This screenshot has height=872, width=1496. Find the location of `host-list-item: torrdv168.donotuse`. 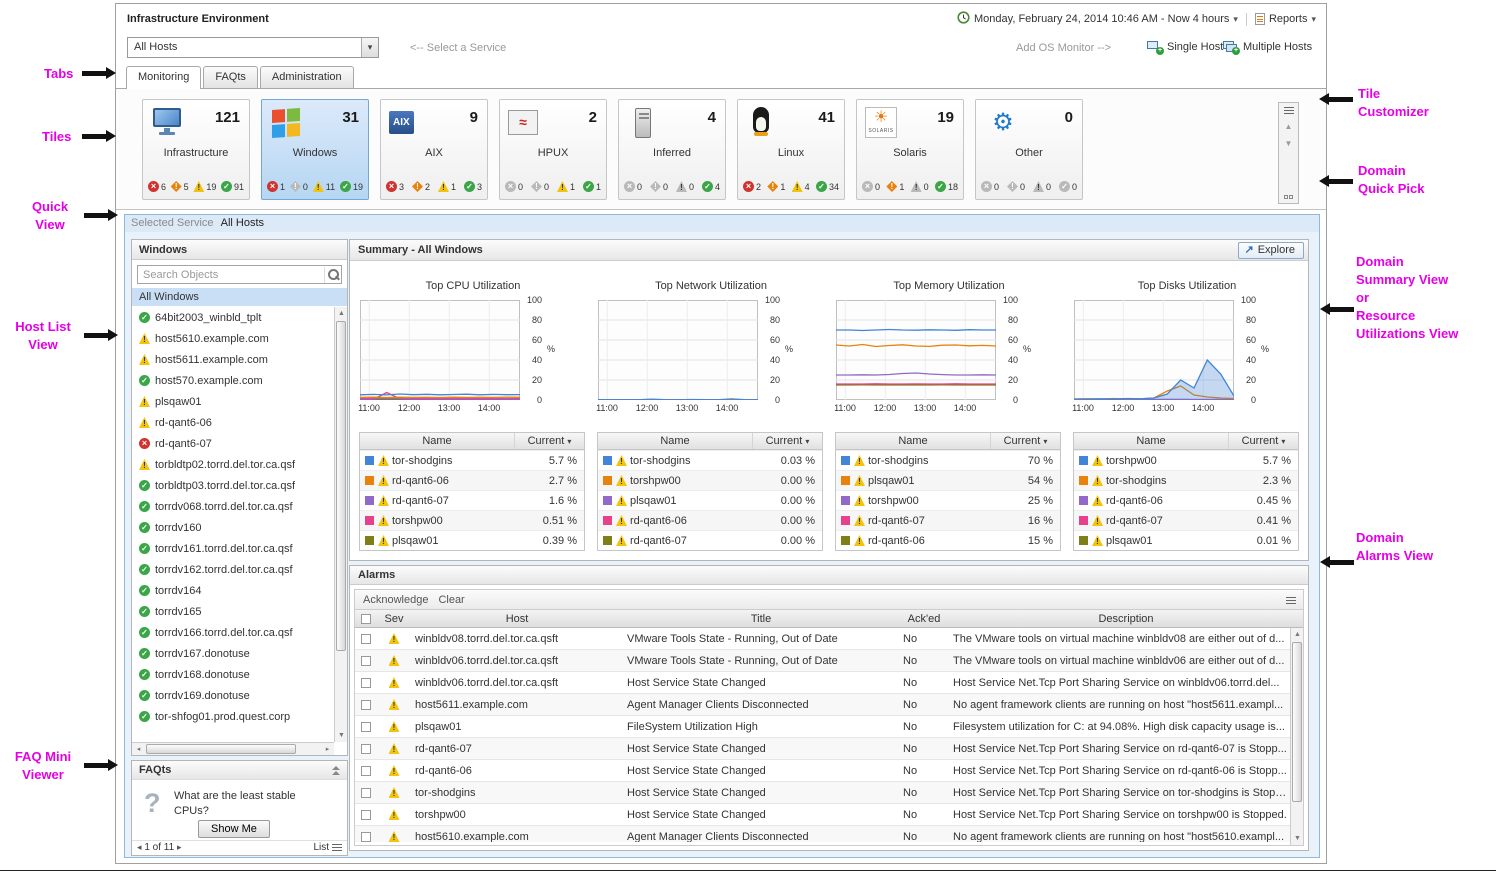

host-list-item: torrdv168.donotuse is located at coordinates (233, 674).